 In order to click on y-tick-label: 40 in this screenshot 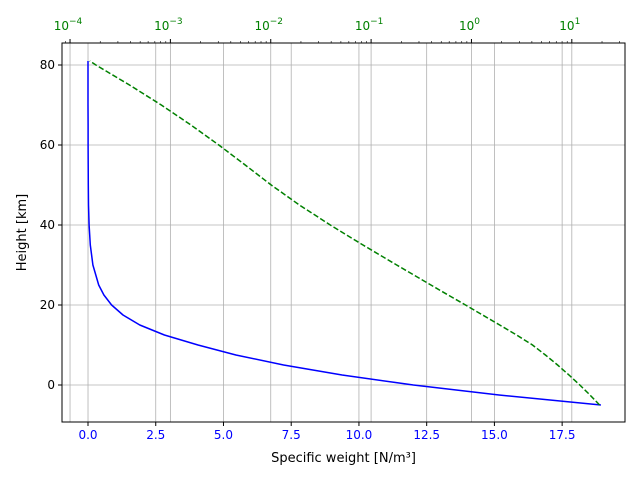, I will do `click(47, 225)`.